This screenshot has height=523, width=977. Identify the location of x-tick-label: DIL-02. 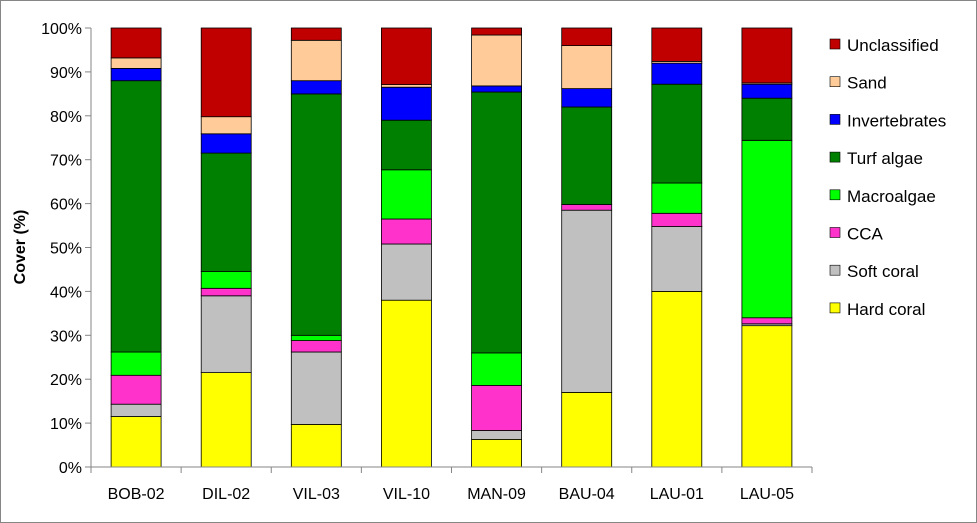
(226, 494).